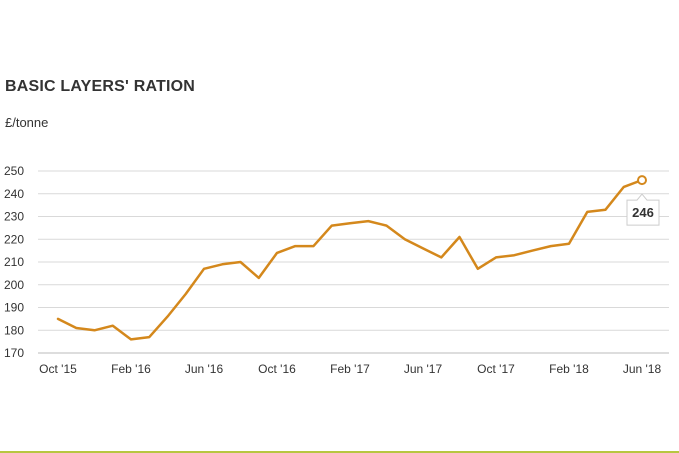 This screenshot has width=679, height=453. Describe the element at coordinates (642, 369) in the screenshot. I see `x-tick-label: Jun '18` at that location.